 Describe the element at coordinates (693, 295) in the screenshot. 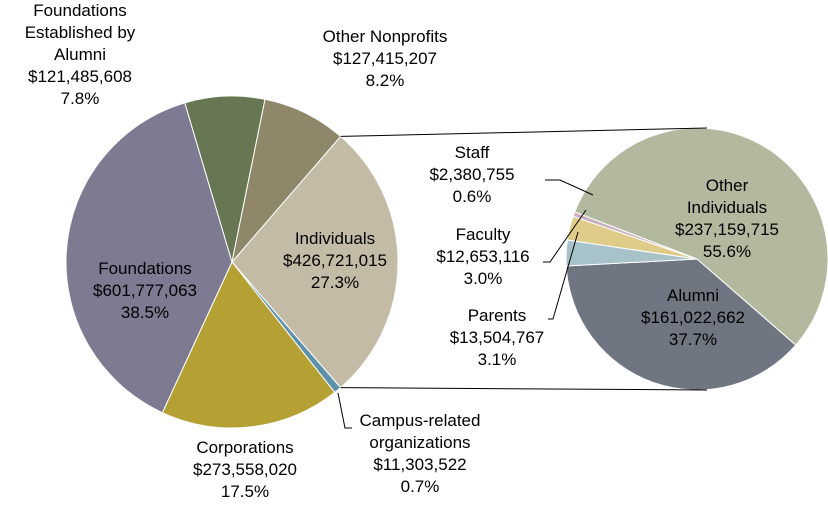

I see `slice-name: Alumni` at that location.